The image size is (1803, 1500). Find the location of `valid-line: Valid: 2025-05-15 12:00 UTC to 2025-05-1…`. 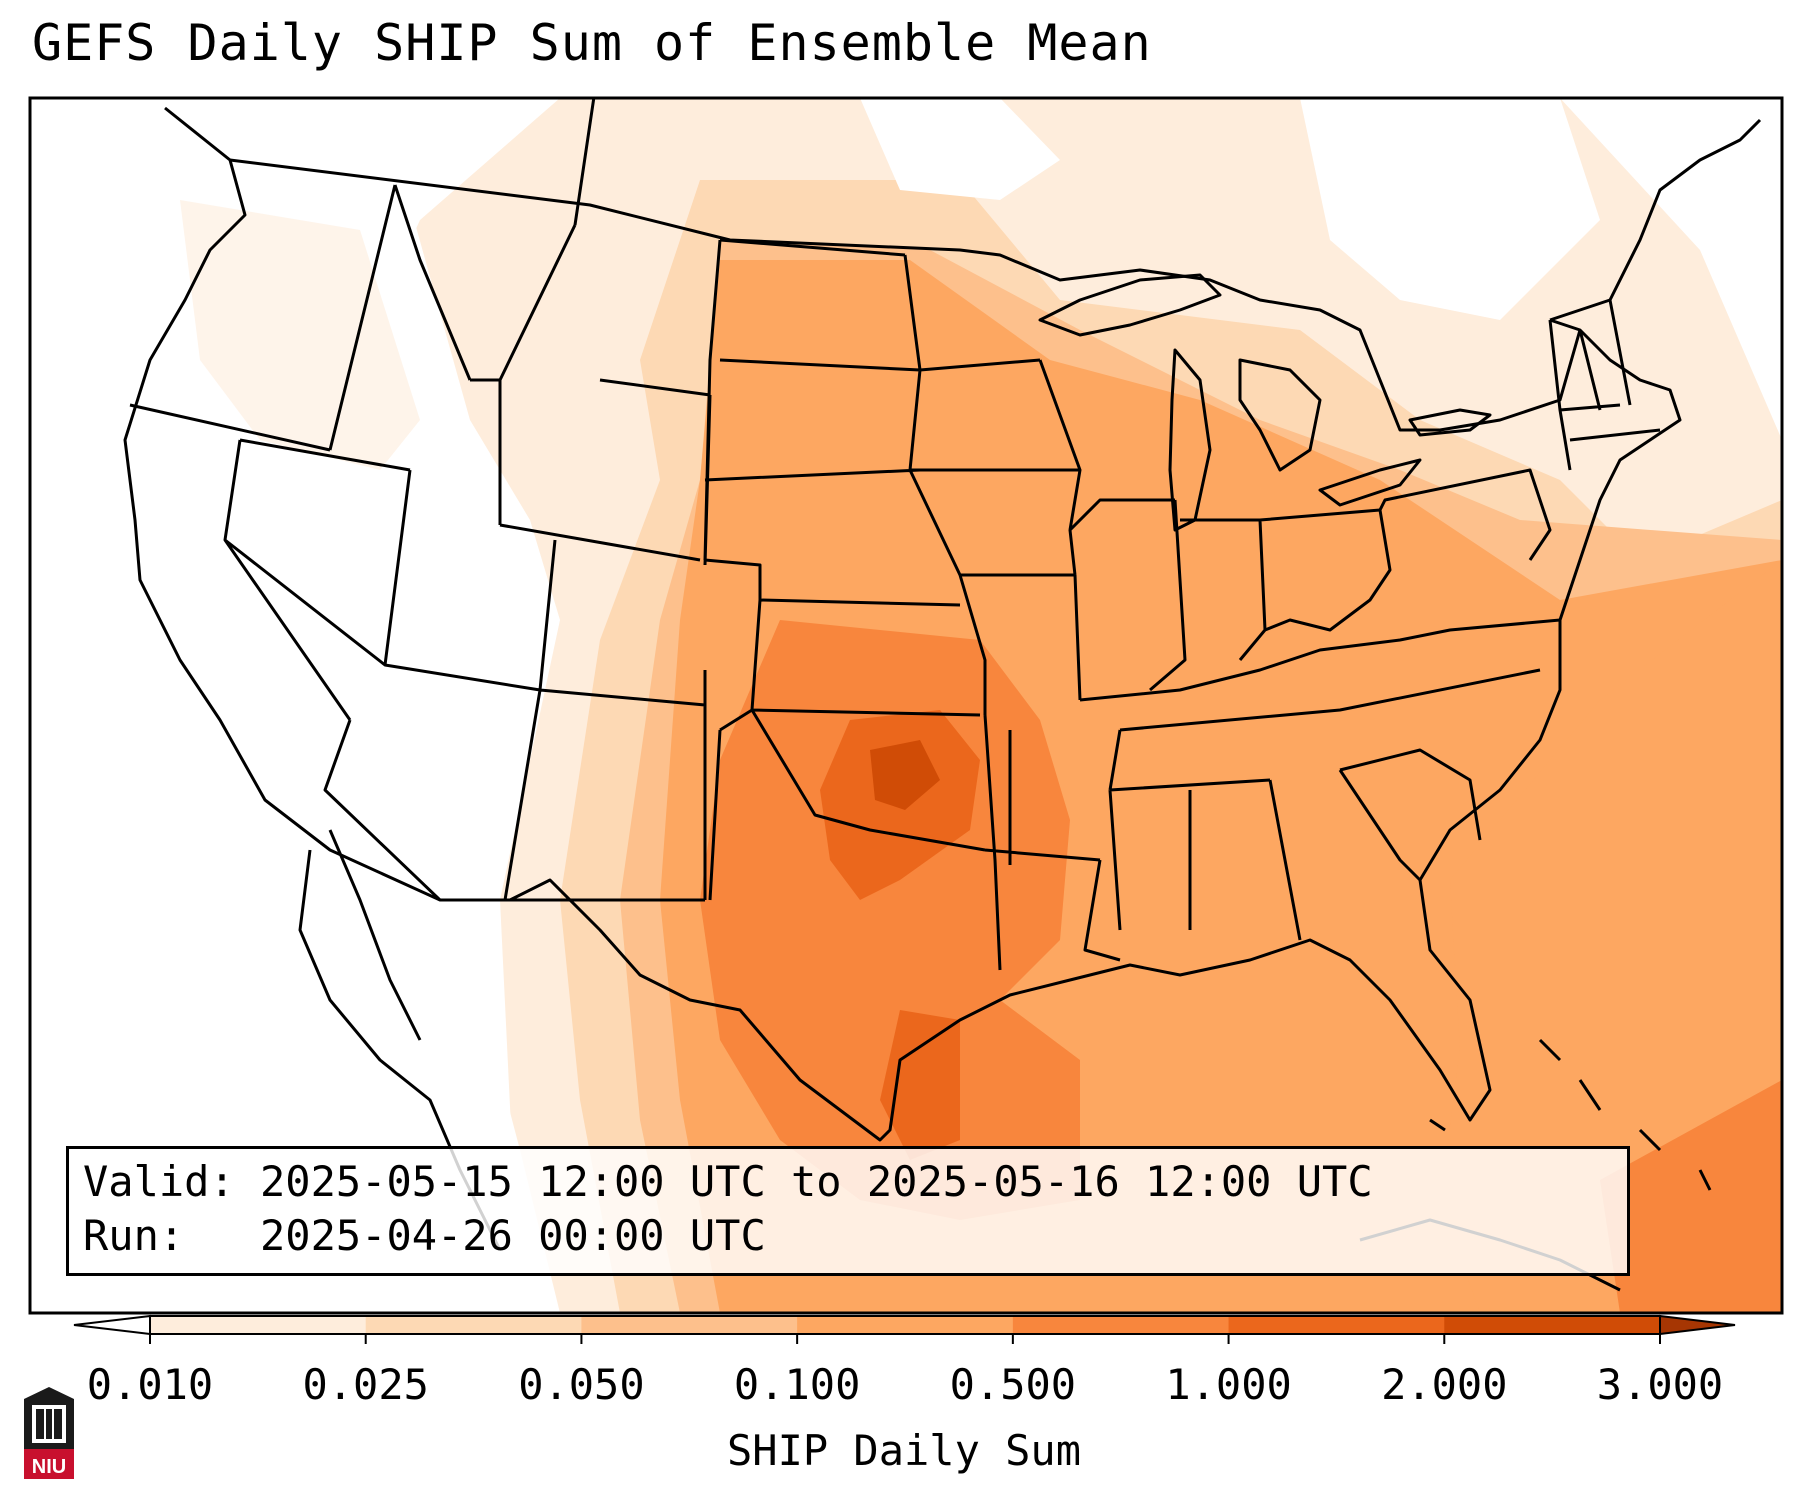

valid-line: Valid: 2025-05-15 12:00 UTC to 2025-05-1… is located at coordinates (855, 1182).